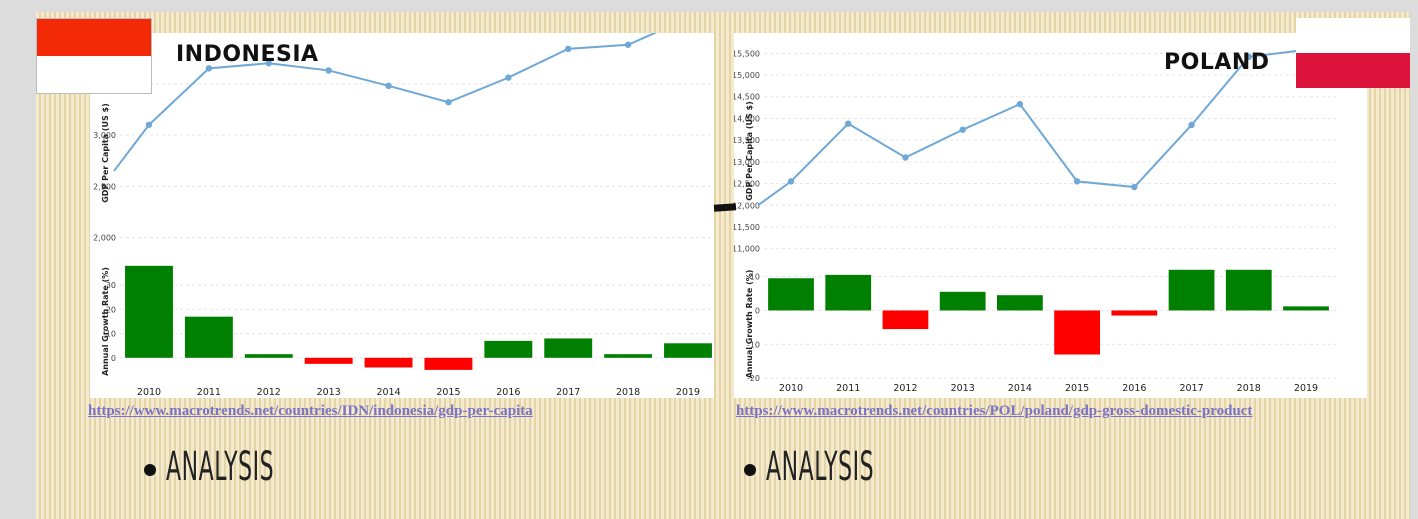 The image size is (1418, 519). I want to click on y-tick-label: -20, so click(753, 378).